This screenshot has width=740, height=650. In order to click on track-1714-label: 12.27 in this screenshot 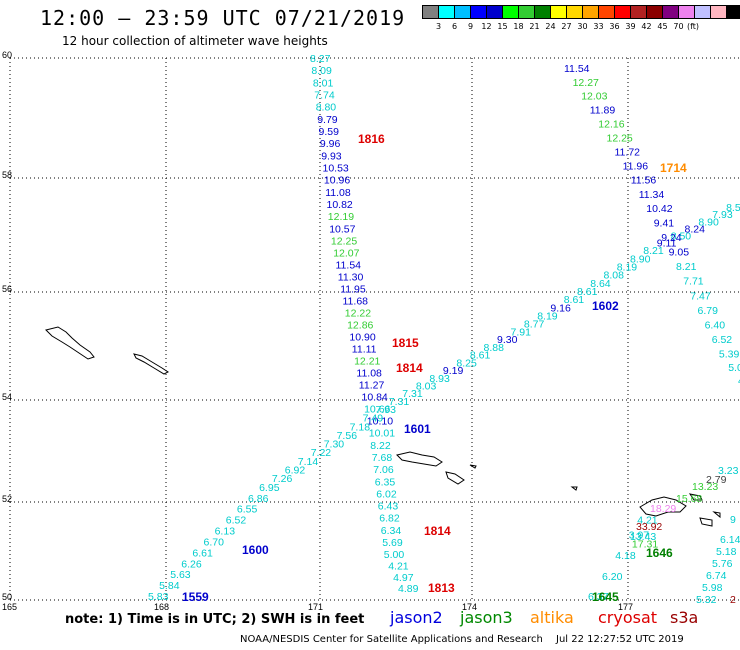, I will do `click(586, 83)`.